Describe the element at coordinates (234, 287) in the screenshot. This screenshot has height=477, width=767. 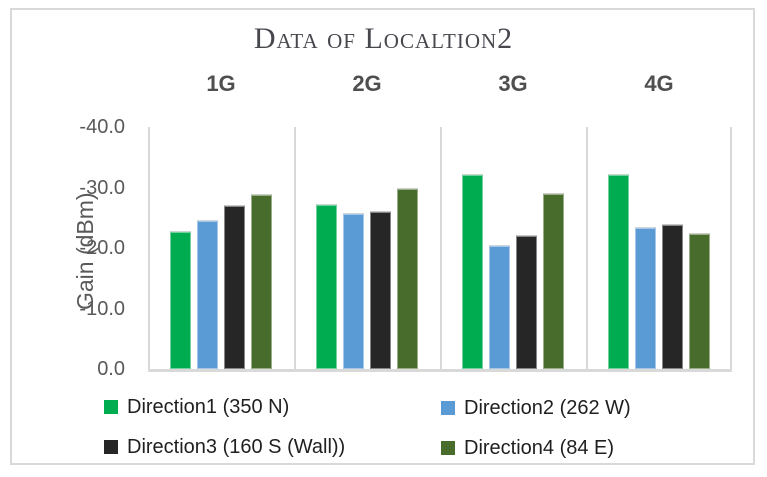
I see `bar-direction3-1g` at that location.